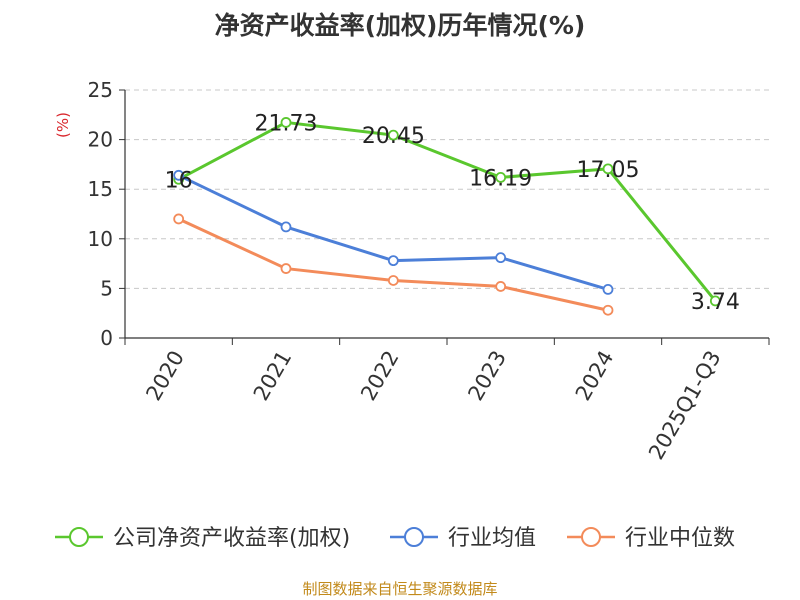  I want to click on legend-label: 行业均值, so click(492, 538).